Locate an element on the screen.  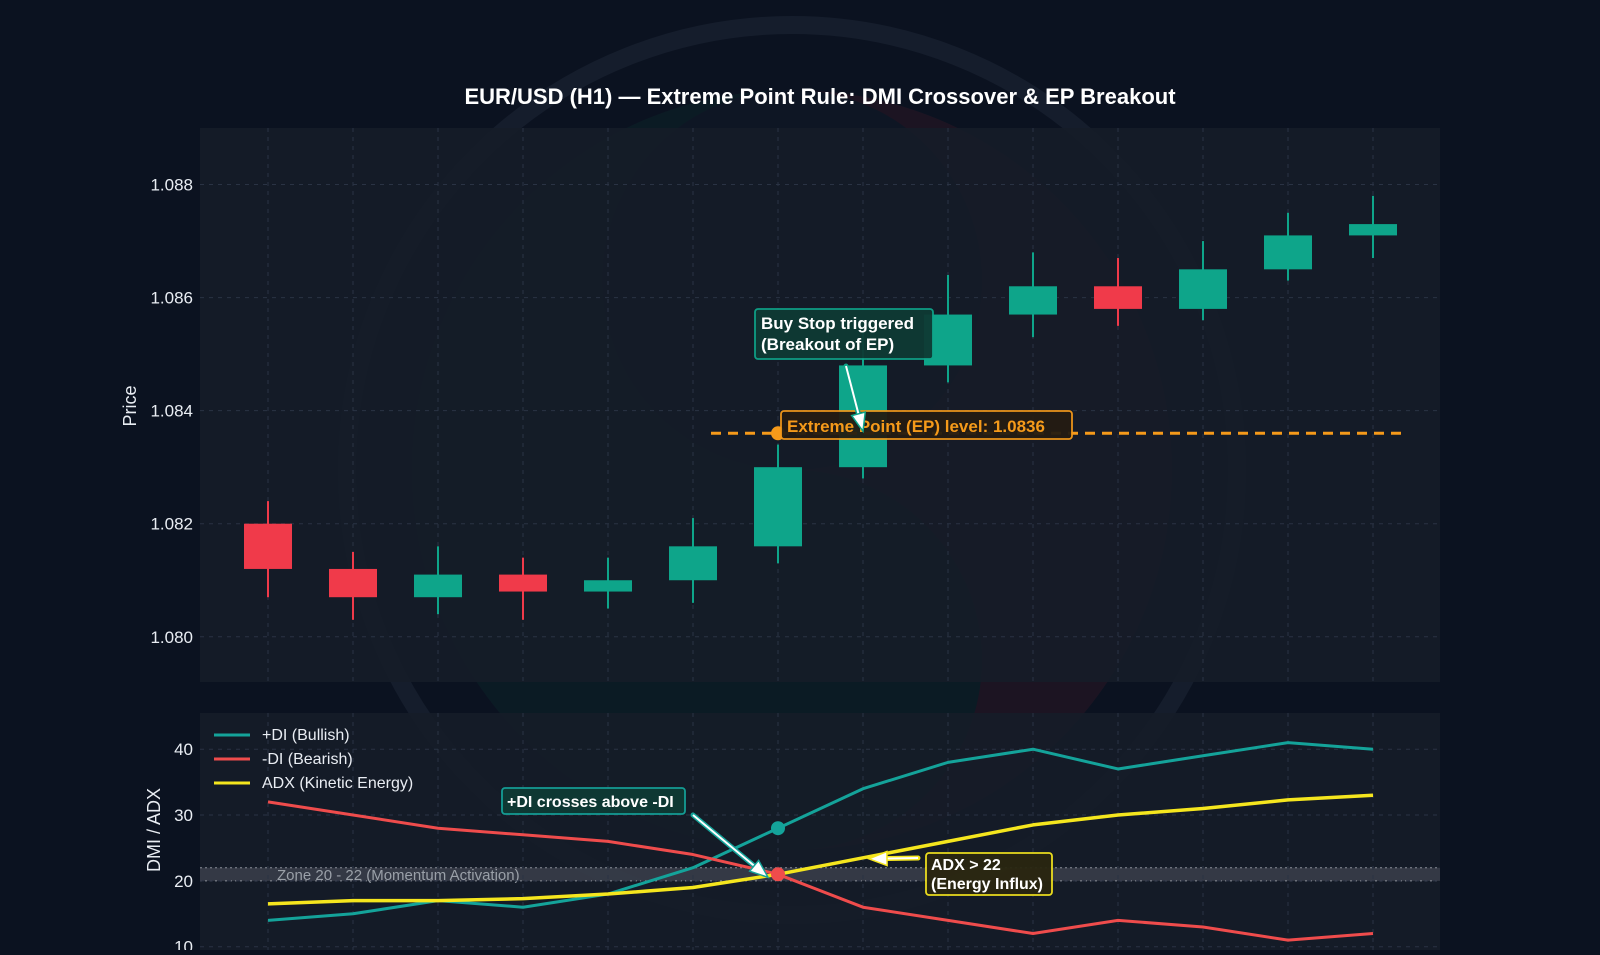
indicator-lines is located at coordinates (820, 841).